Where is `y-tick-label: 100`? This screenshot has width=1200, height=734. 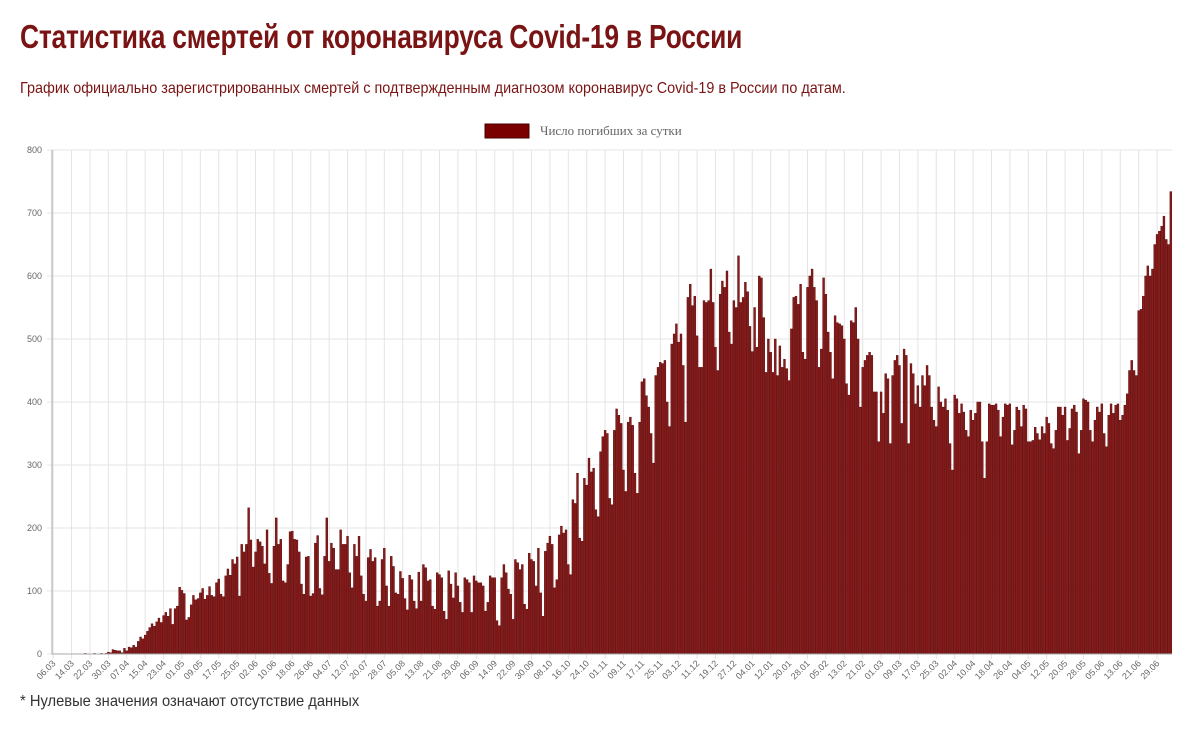
y-tick-label: 100 is located at coordinates (34, 591).